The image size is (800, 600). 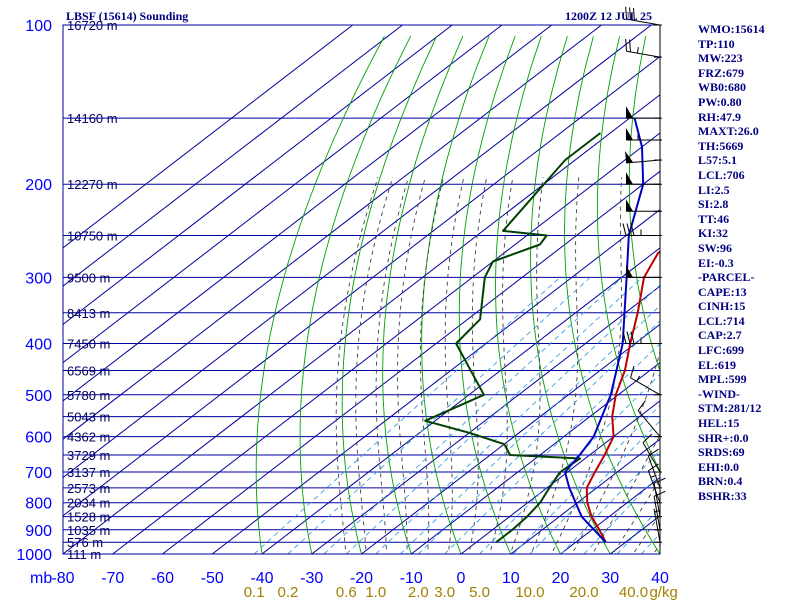 I want to click on stat-line: SW:96, so click(x=715, y=247).